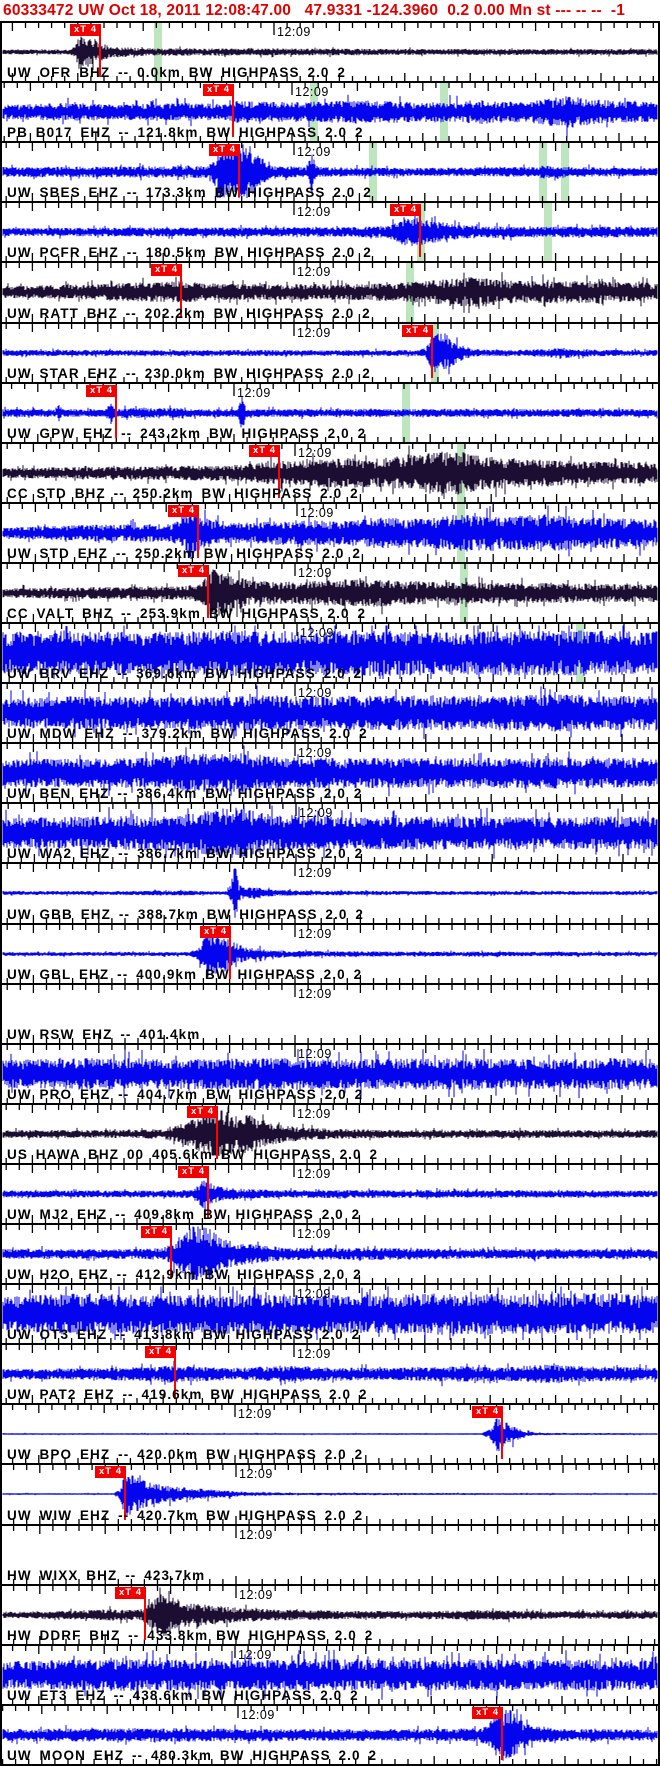  I want to click on station-label: HW WIXX BHZ -- 423.7km, so click(106, 1575).